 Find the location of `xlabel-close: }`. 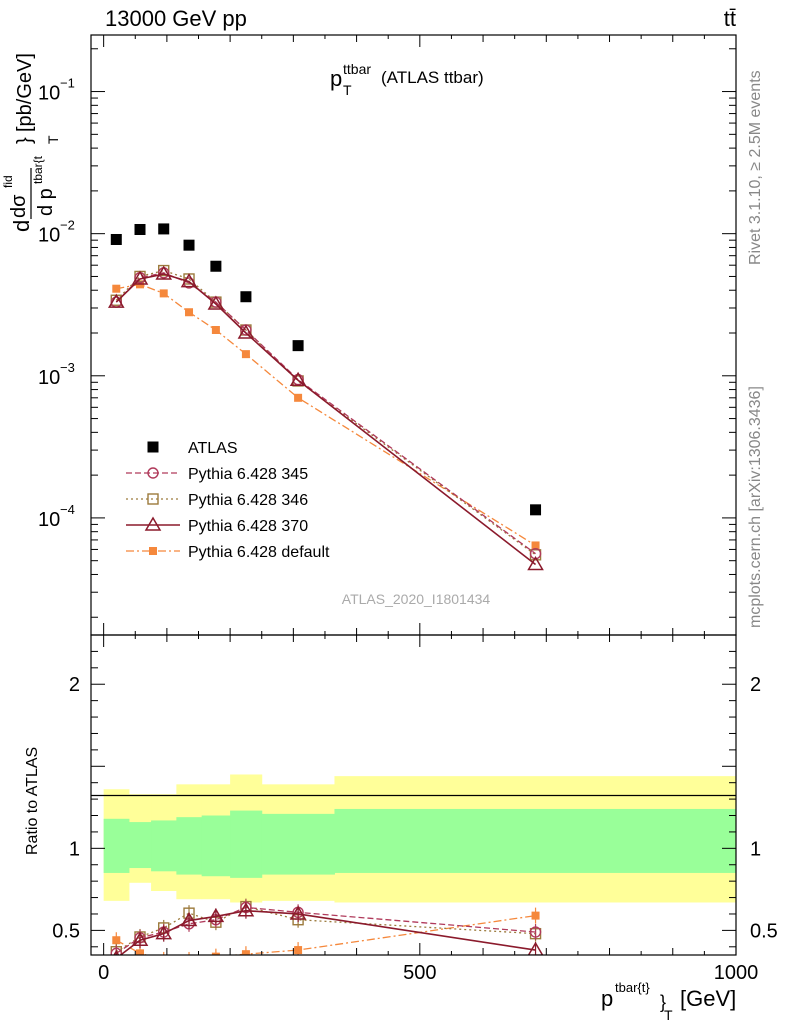

xlabel-close: } is located at coordinates (663, 1002).